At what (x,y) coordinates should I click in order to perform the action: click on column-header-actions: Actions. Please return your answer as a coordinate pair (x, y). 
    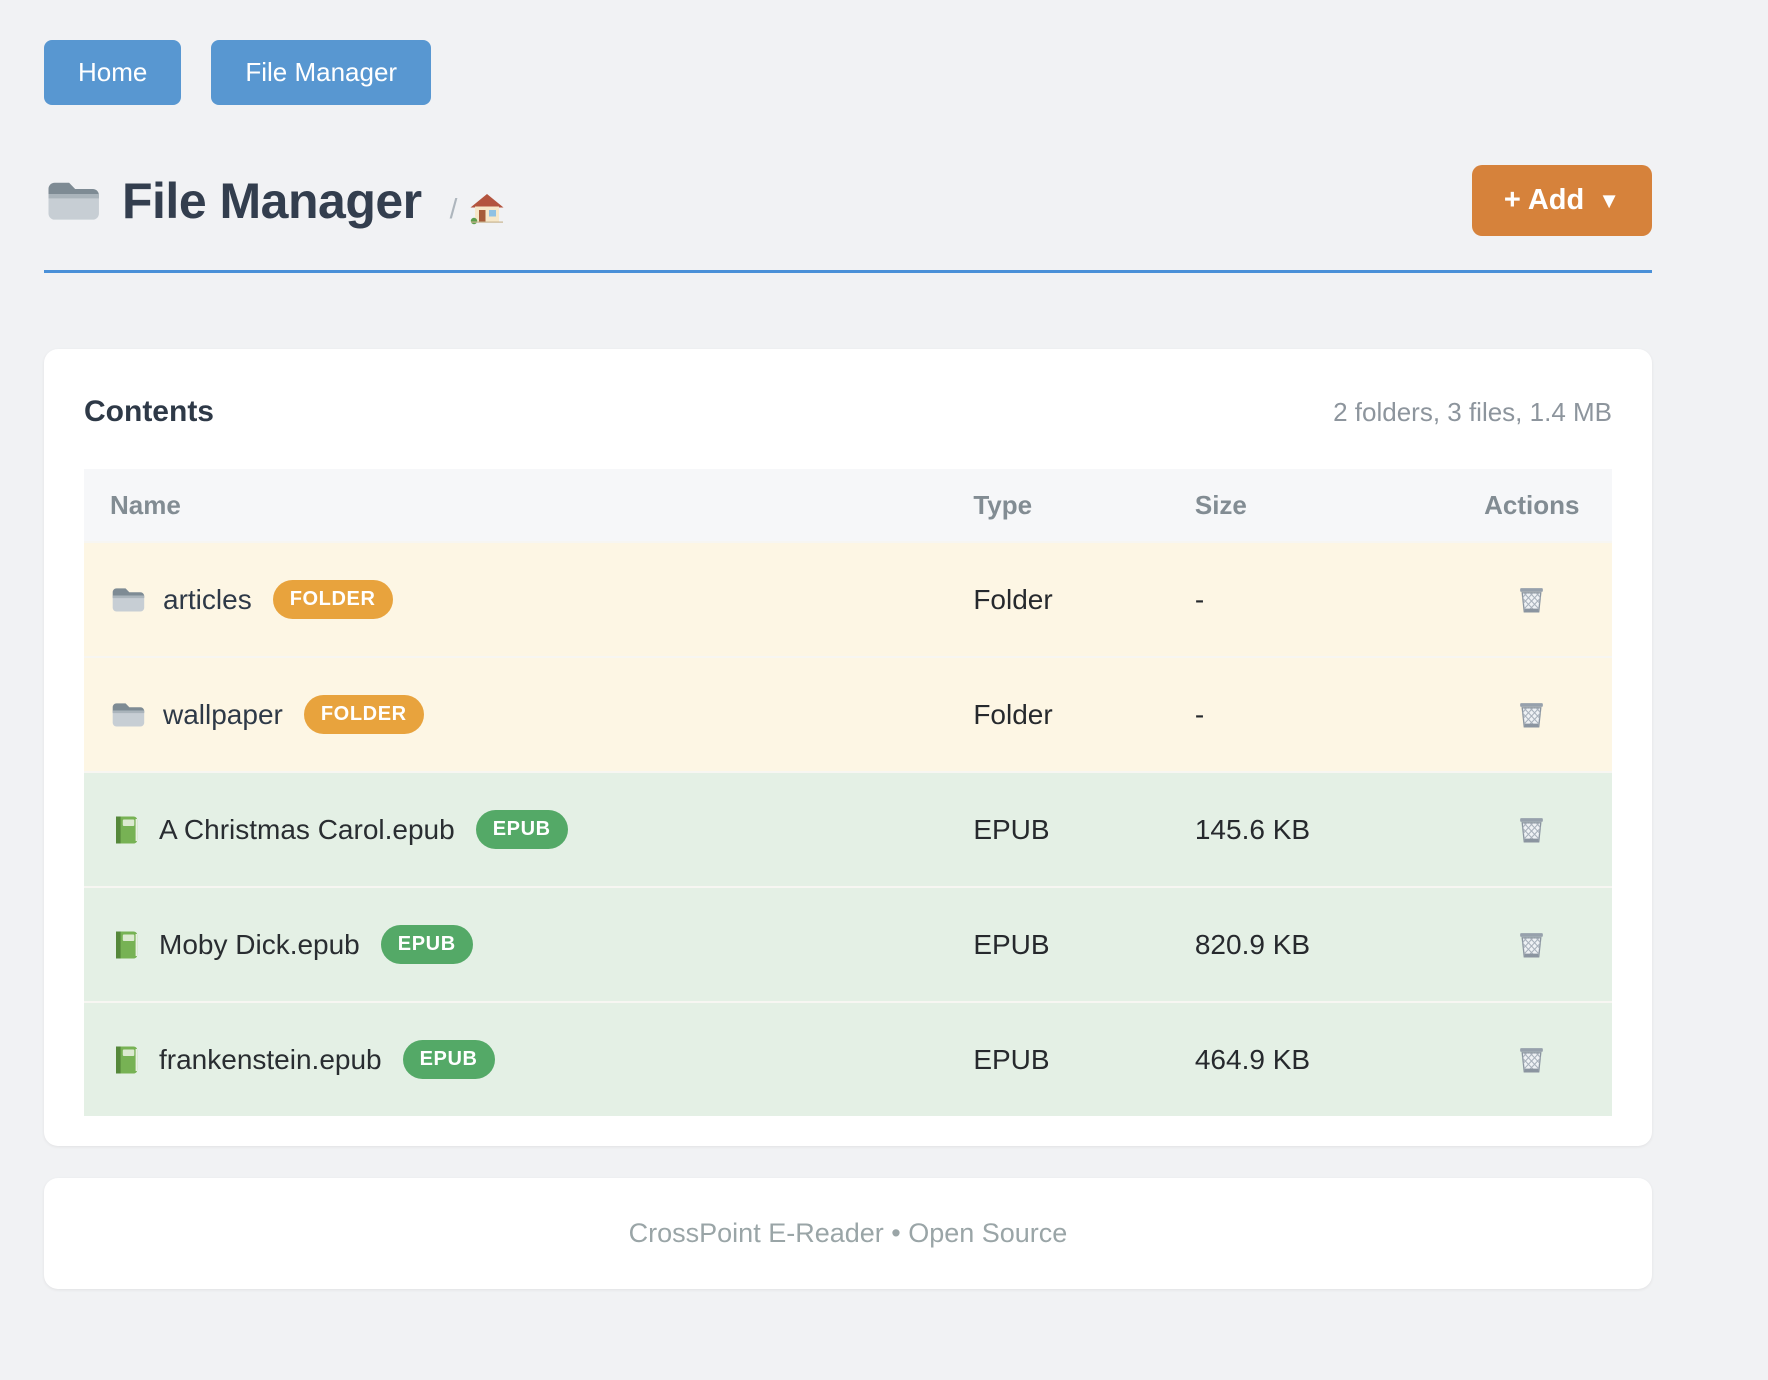
    Looking at the image, I should click on (1532, 504).